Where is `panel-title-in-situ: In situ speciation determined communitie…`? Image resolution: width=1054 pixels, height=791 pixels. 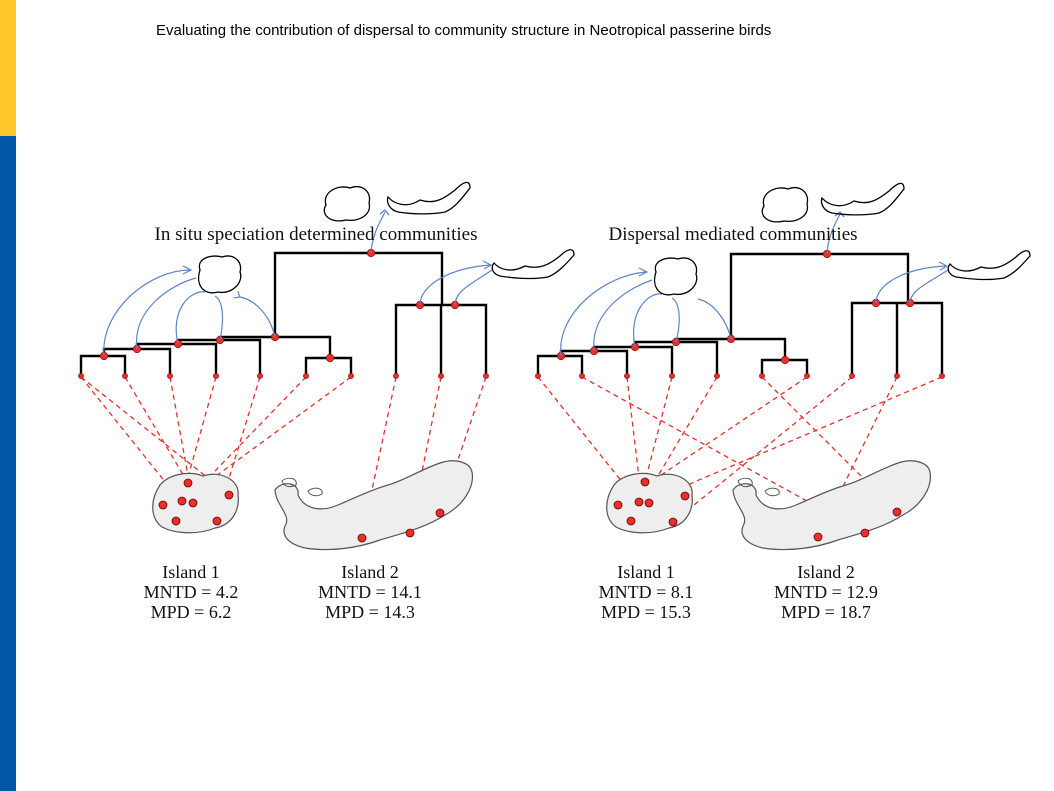
panel-title-in-situ: In situ speciation determined communitie… is located at coordinates (316, 234).